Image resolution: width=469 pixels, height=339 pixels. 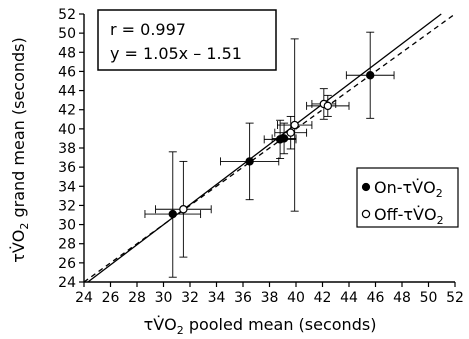 I want to click on y-tick-label: 36, so click(x=67, y=168).